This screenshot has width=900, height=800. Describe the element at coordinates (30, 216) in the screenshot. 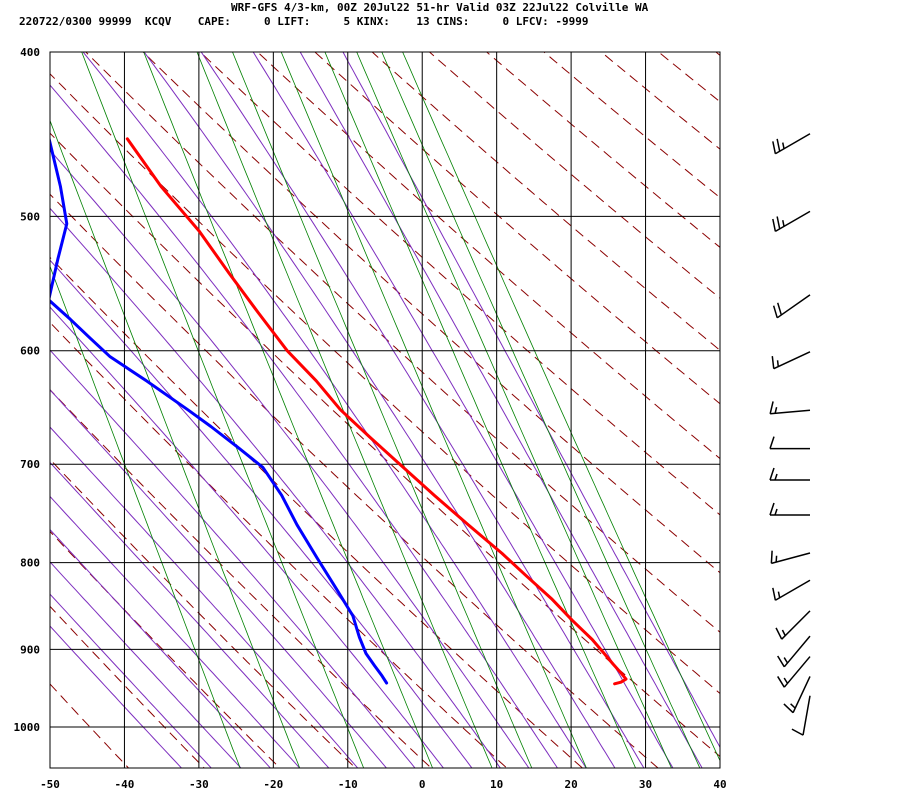

I see `pressure-tick-label: 500` at that location.